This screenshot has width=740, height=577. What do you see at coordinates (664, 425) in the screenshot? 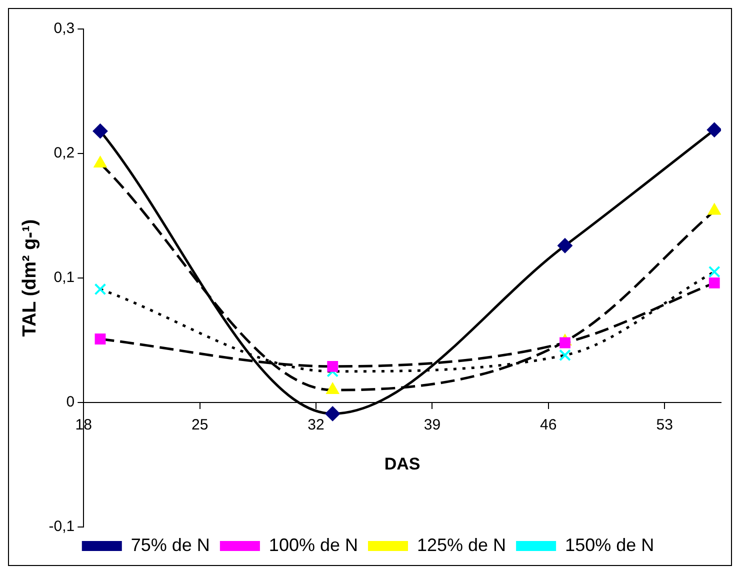
I see `x-tick-label: 53` at bounding box center [664, 425].